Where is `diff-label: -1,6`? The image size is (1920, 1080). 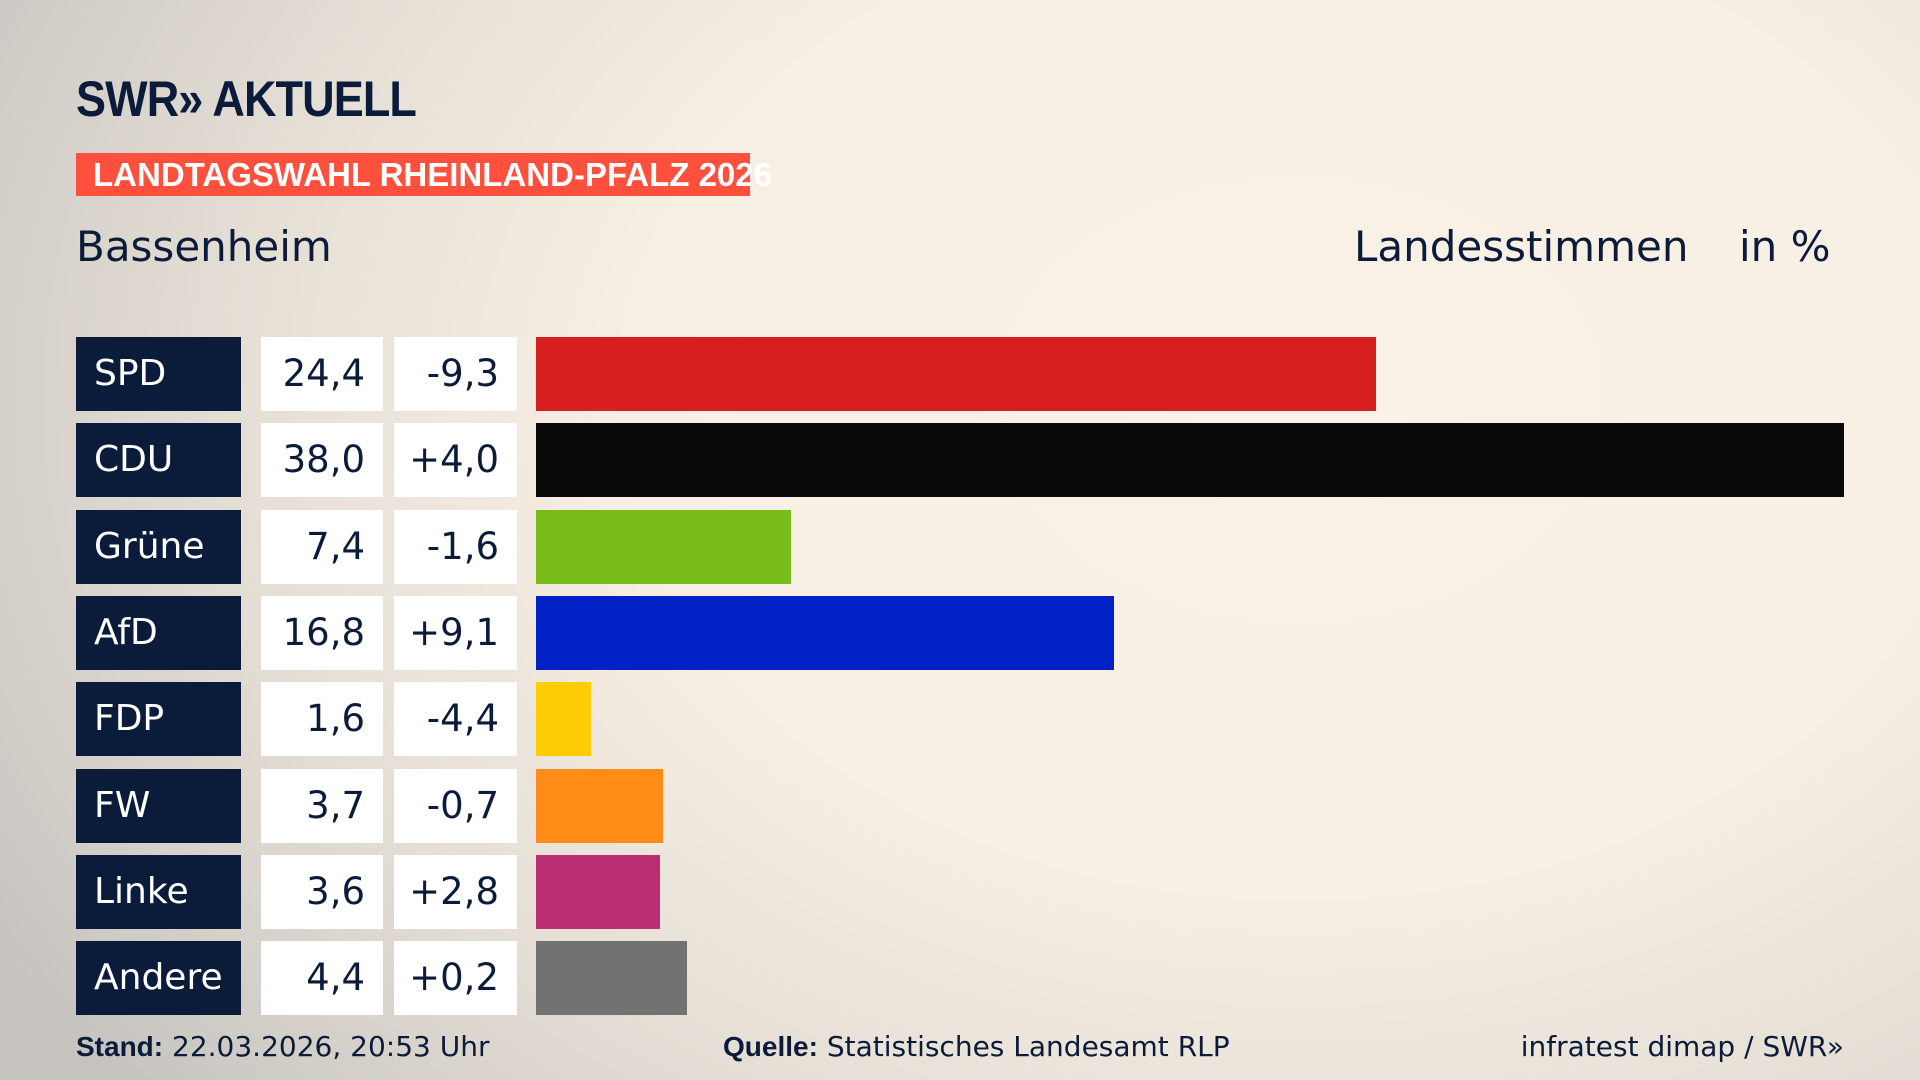
diff-label: -1,6 is located at coordinates (455, 546).